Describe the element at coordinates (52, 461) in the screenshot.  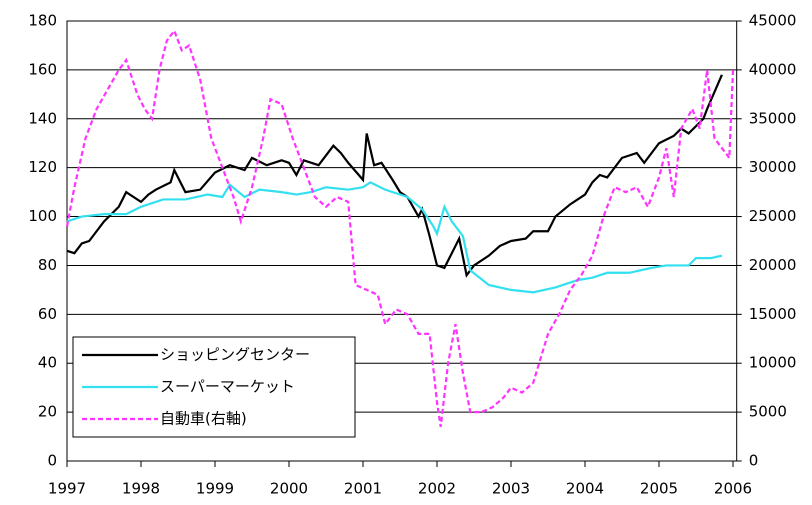
I see `y-tick-label: 0` at that location.